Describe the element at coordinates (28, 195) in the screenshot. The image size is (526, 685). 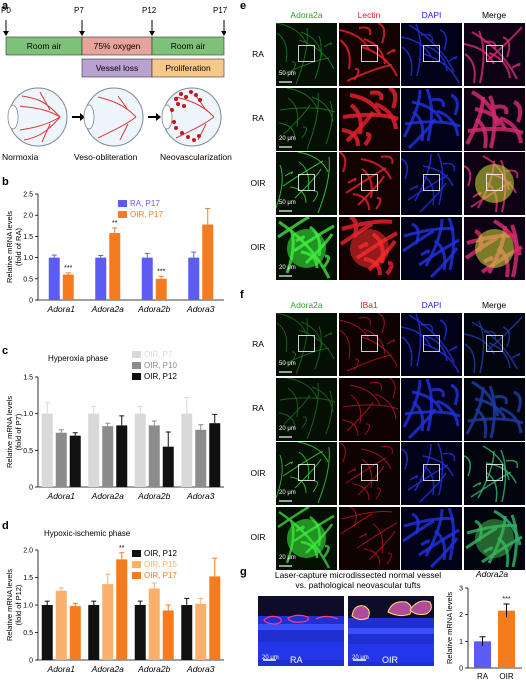
I see `y-tick-label: 2.5` at that location.